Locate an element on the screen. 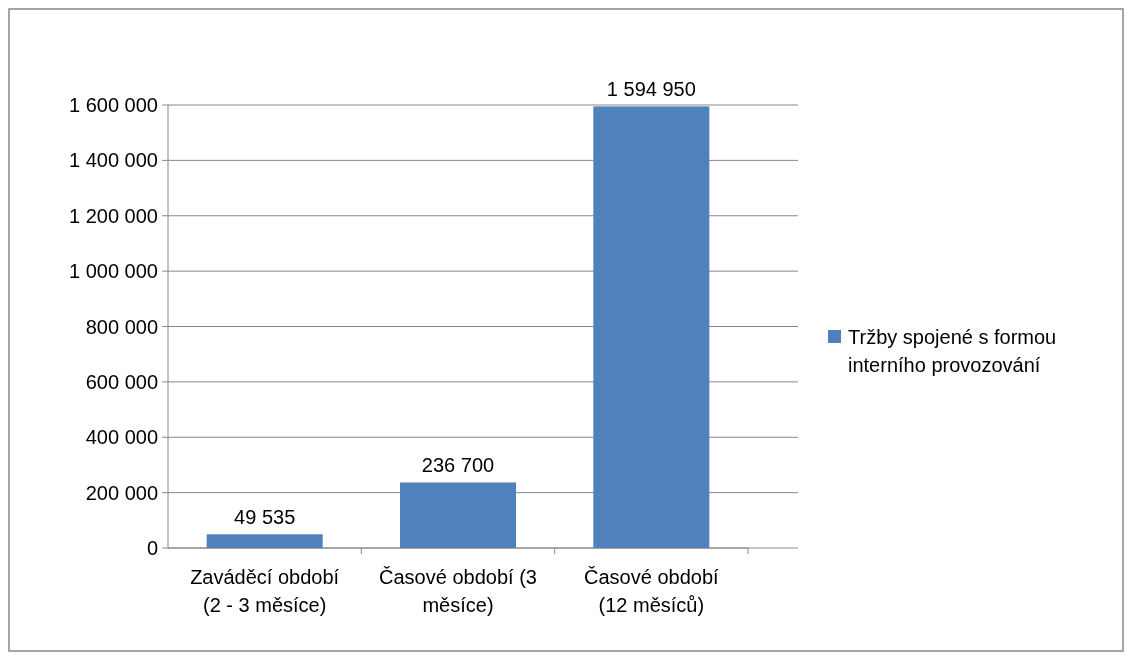  x-tick-label: Časové období (12 měsíců) is located at coordinates (652, 591).